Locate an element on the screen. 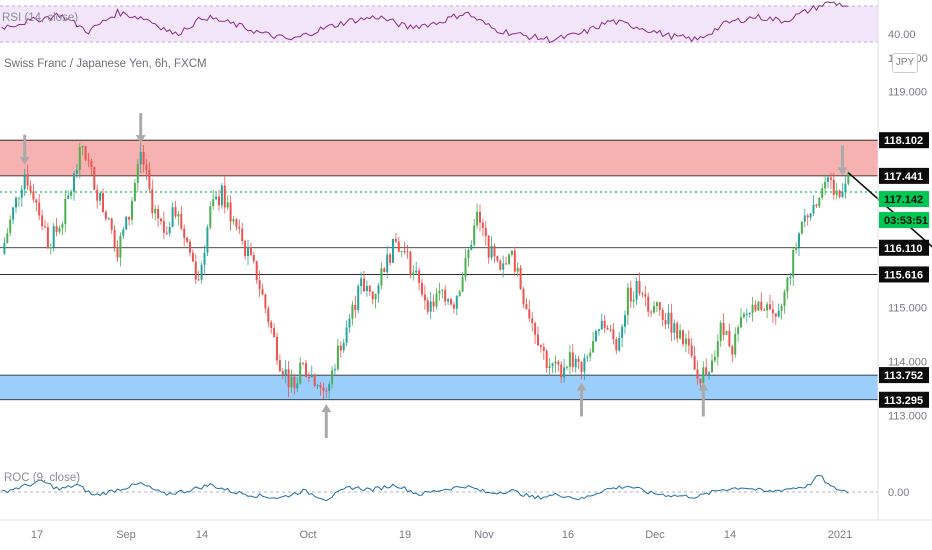  price-level-tag: 118.102 is located at coordinates (903, 141).